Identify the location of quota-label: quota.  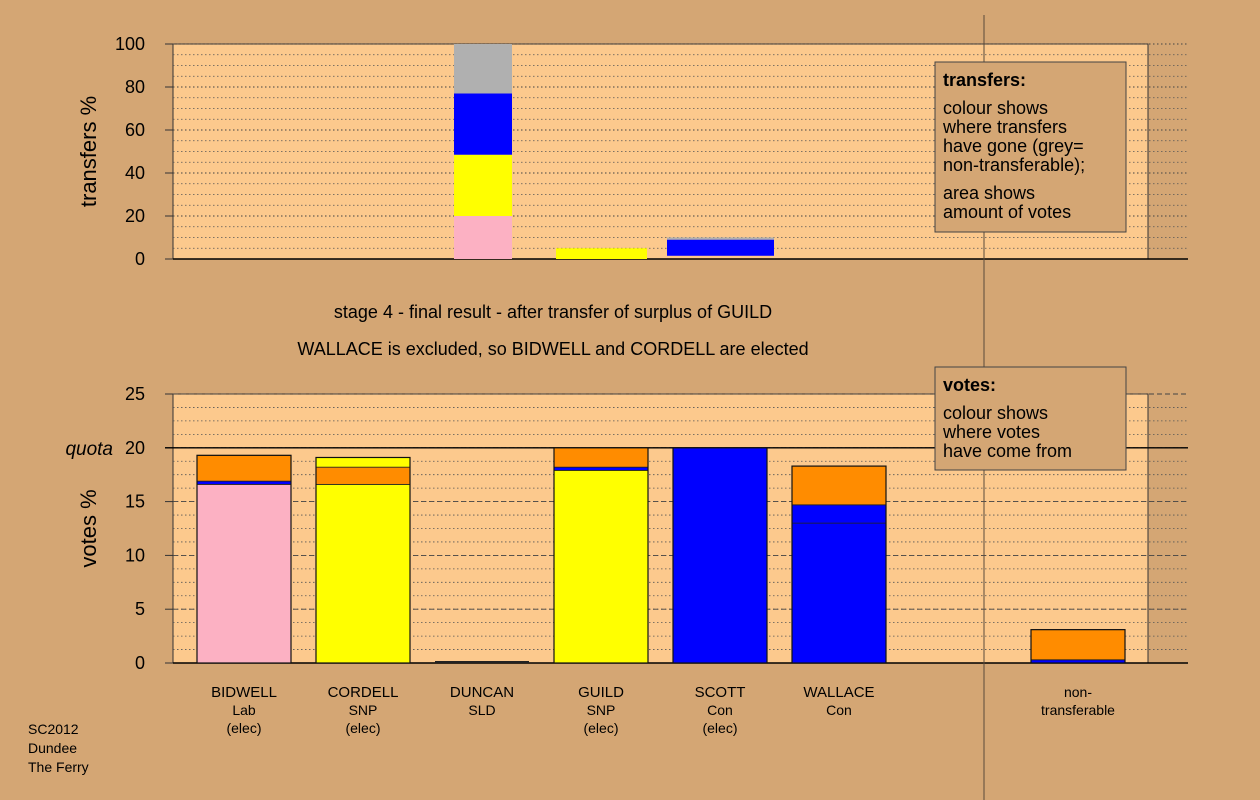
(89, 449).